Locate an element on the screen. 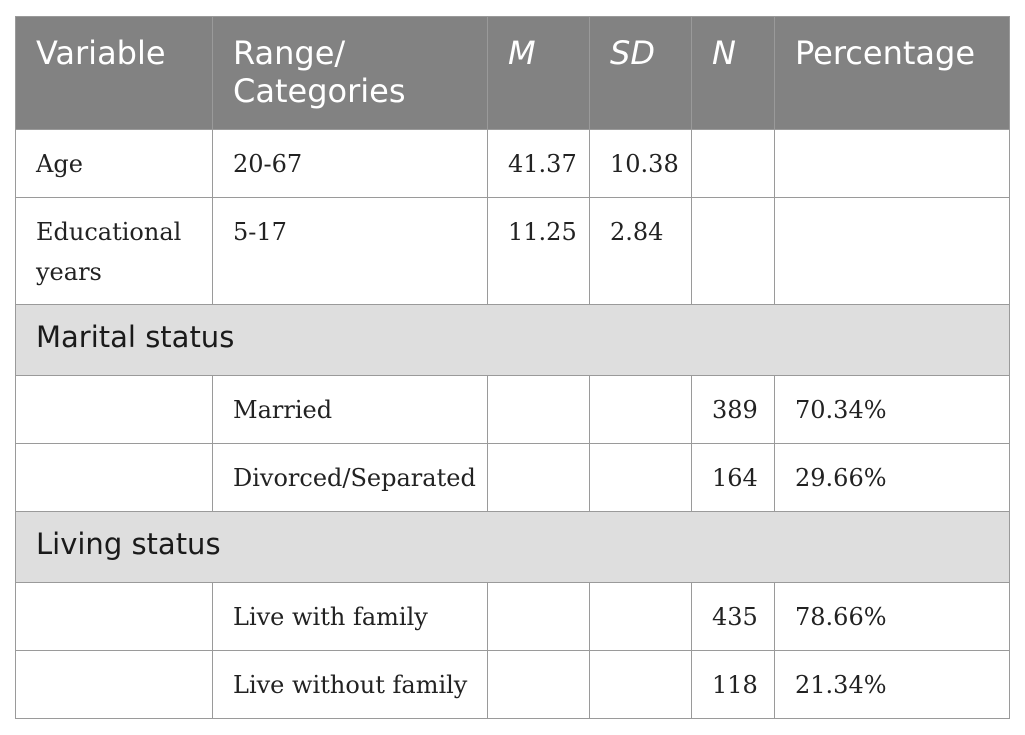  cell-category: Divorced/Separated is located at coordinates (350, 477).